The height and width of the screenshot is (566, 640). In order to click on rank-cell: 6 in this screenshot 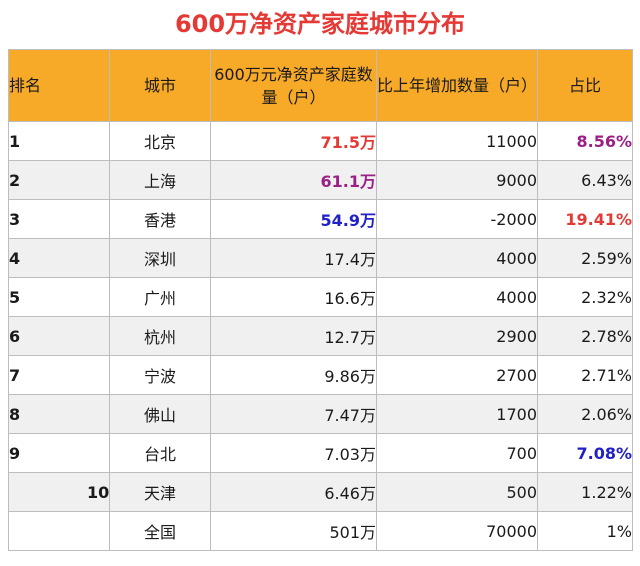, I will do `click(59, 336)`.